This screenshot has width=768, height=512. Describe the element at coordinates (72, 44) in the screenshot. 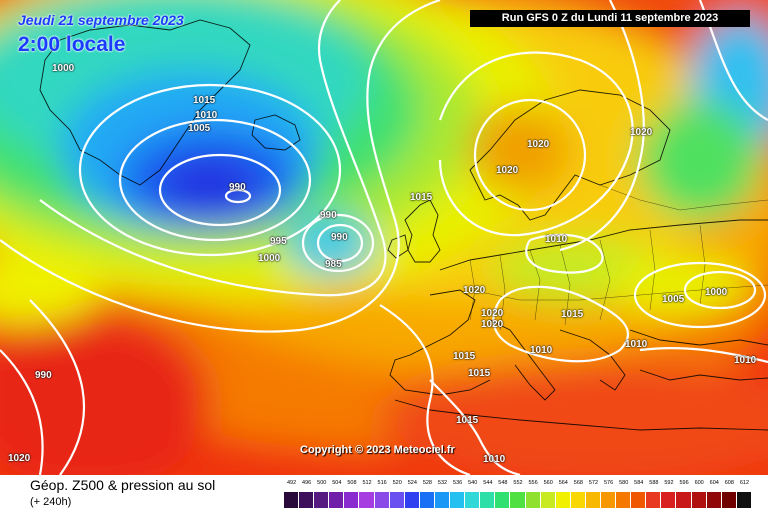

I see `forecast-time-label: 2:00 locale` at that location.